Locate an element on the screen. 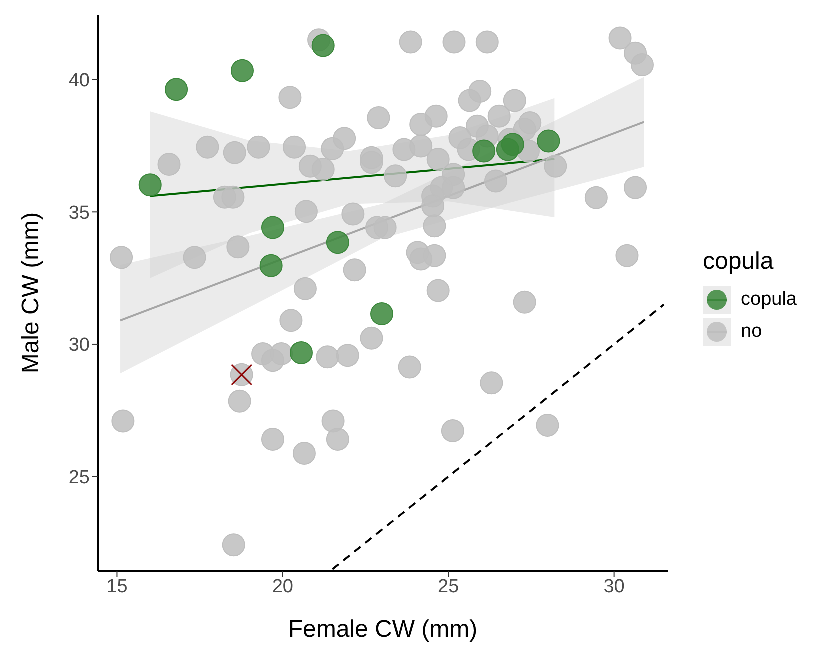 This screenshot has width=839, height=659. x-tick-label: 30 is located at coordinates (614, 587).